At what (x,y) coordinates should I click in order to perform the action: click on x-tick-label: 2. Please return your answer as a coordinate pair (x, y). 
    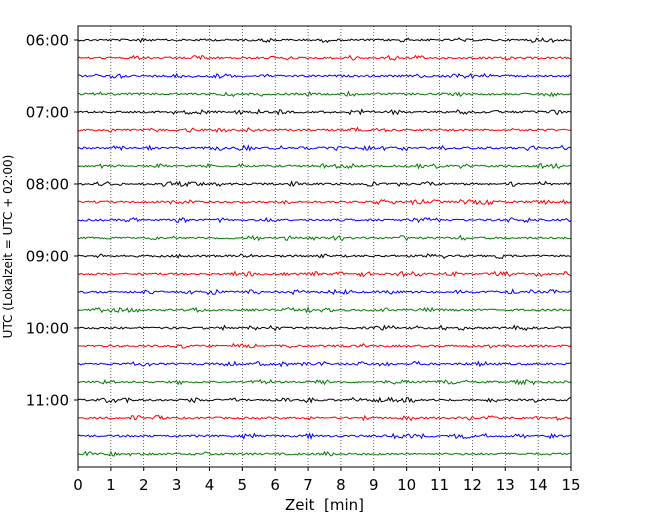
    Looking at the image, I should click on (144, 485).